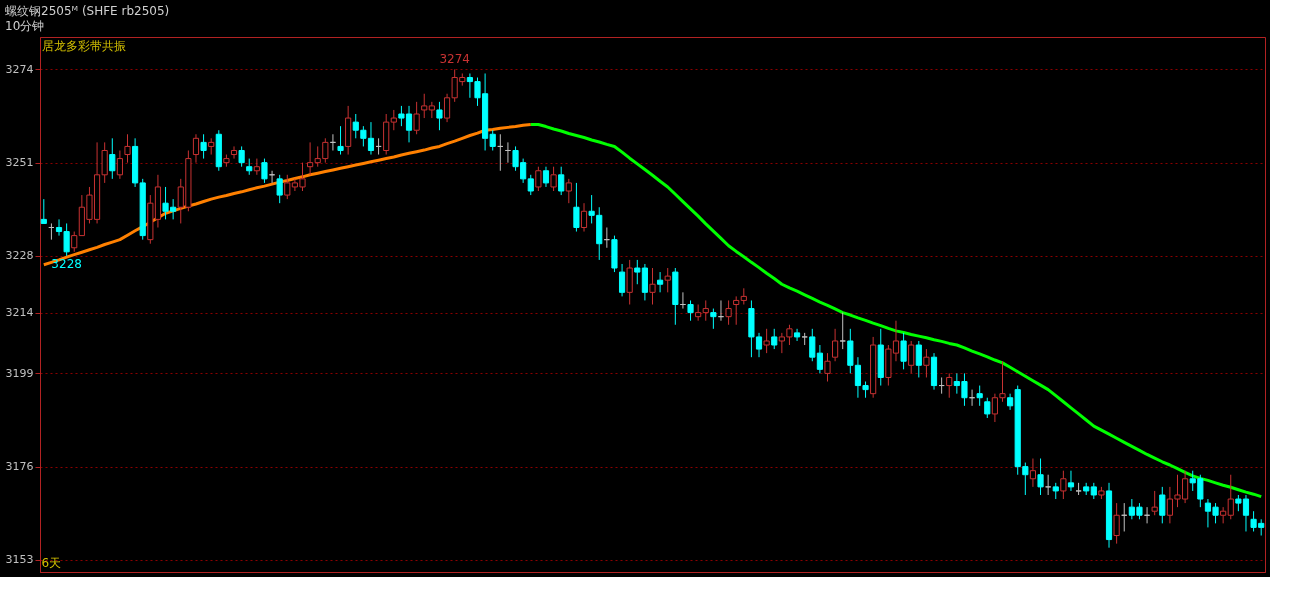  Describe the element at coordinates (19, 163) in the screenshot. I see `y-tick-label: 3251` at that location.